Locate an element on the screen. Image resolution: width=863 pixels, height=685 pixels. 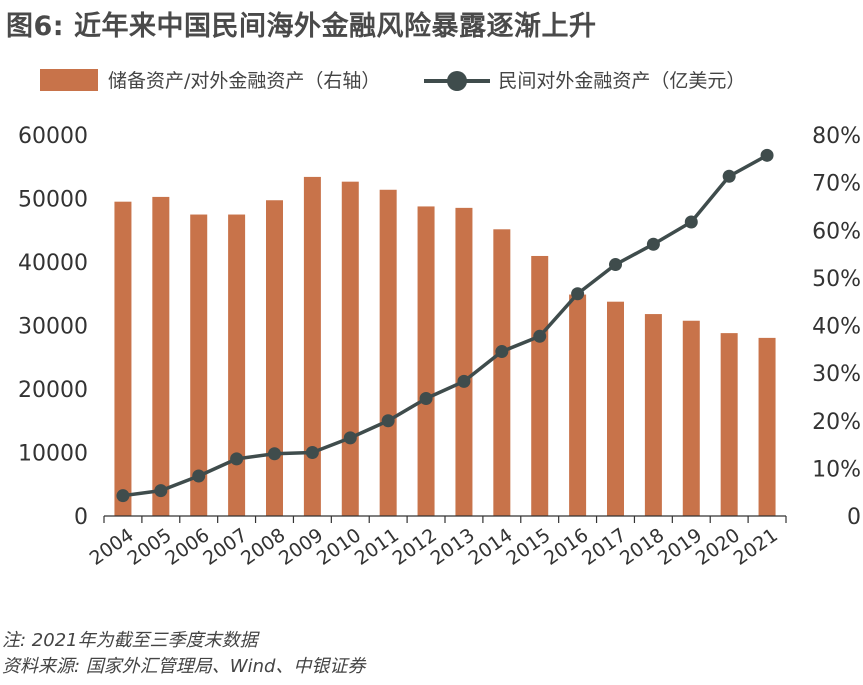
line-point-2007 is located at coordinates (237, 459).